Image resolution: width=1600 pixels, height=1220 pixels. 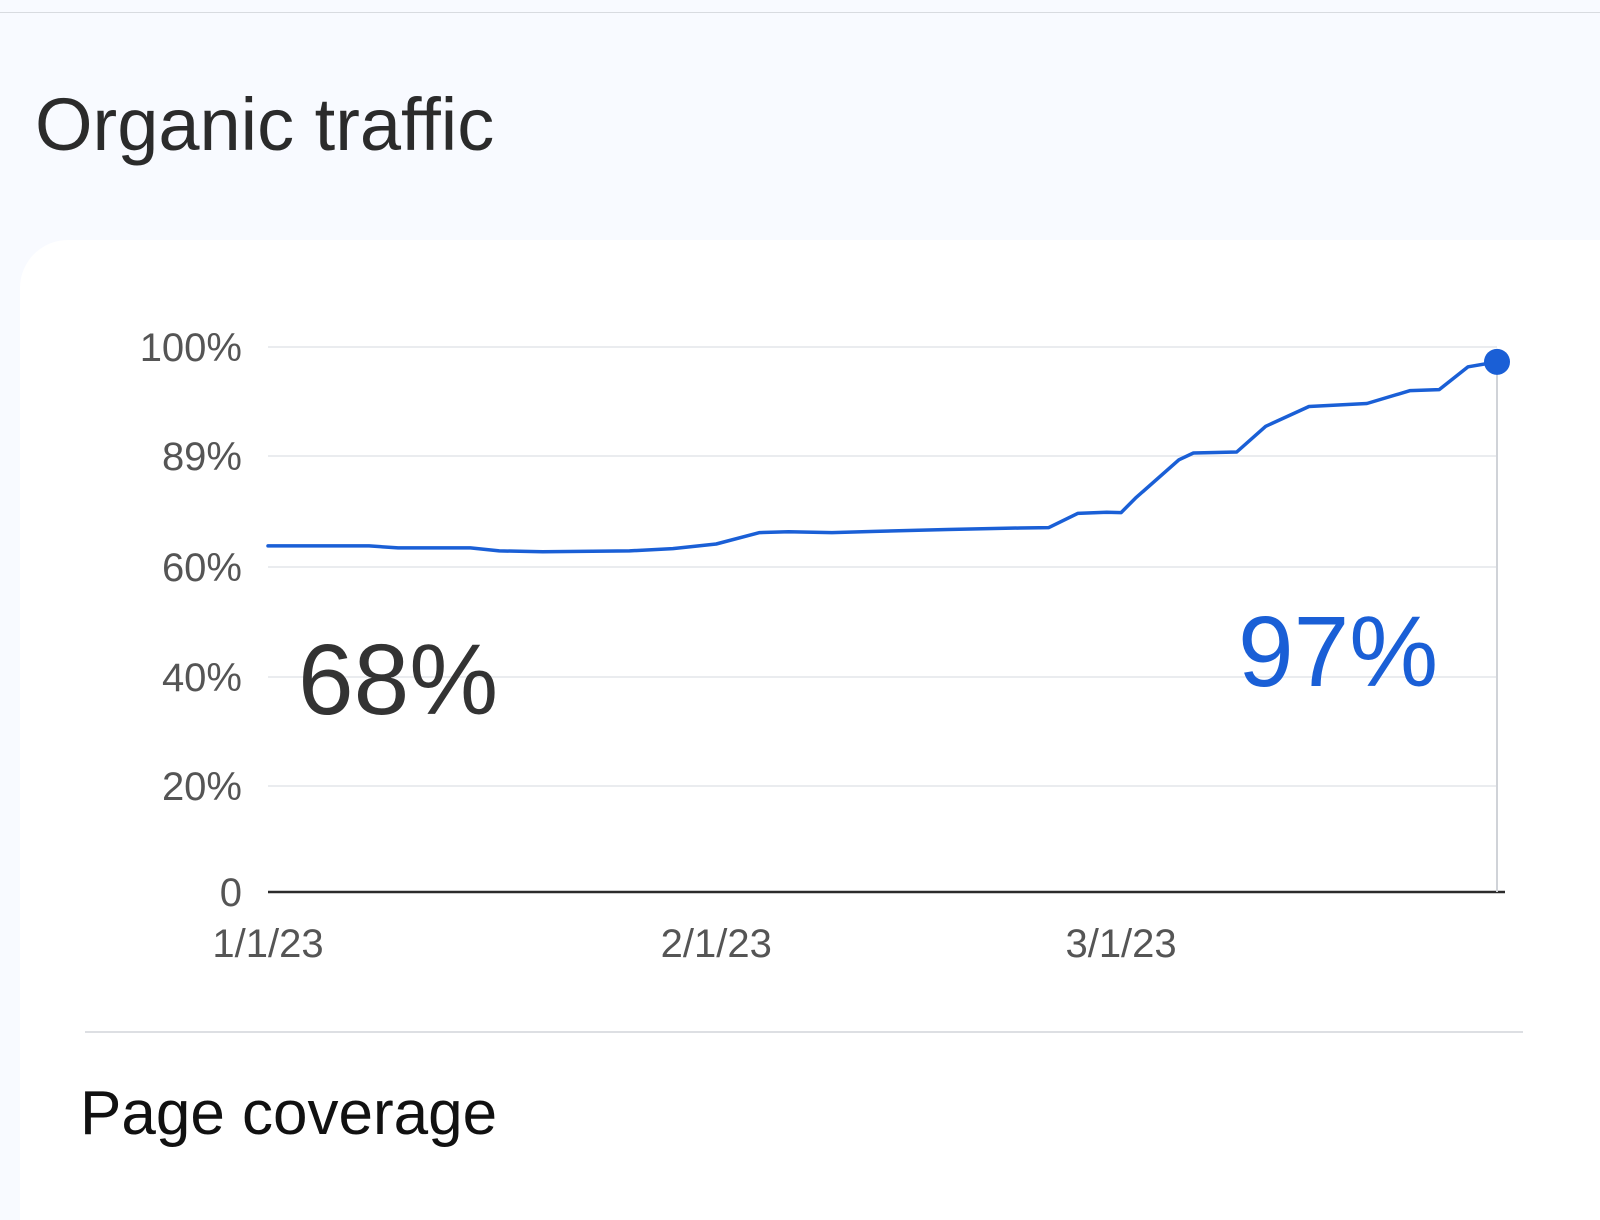 I want to click on card-divider, so click(x=804, y=1032).